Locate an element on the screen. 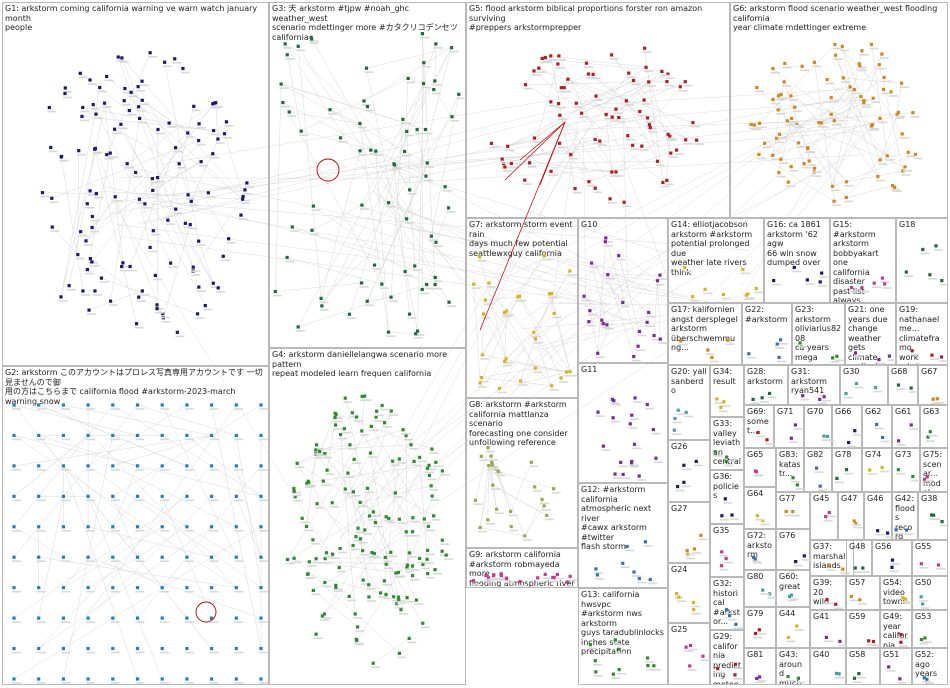 This screenshot has width=950, height=688. group-g65: G65 is located at coordinates (760, 467).